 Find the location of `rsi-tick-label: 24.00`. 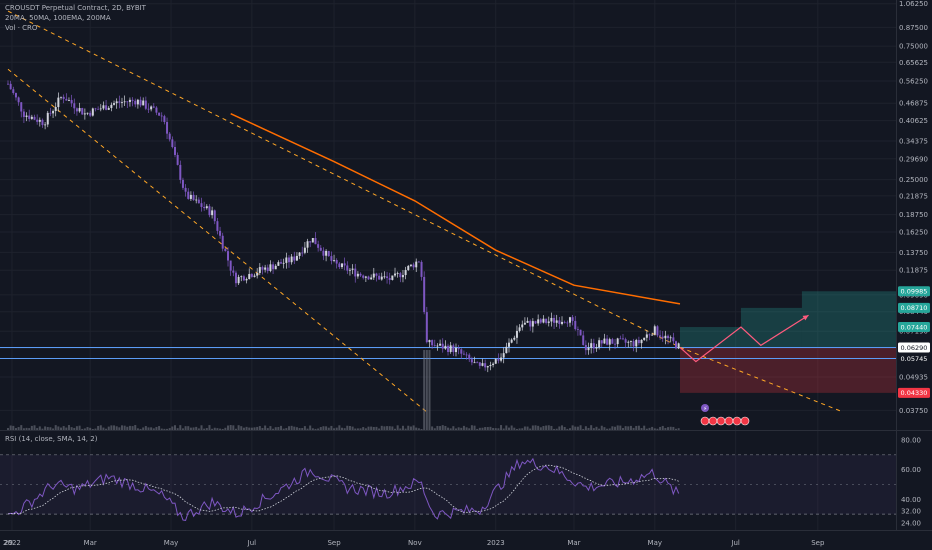

rsi-tick-label: 24.00 is located at coordinates (911, 524).